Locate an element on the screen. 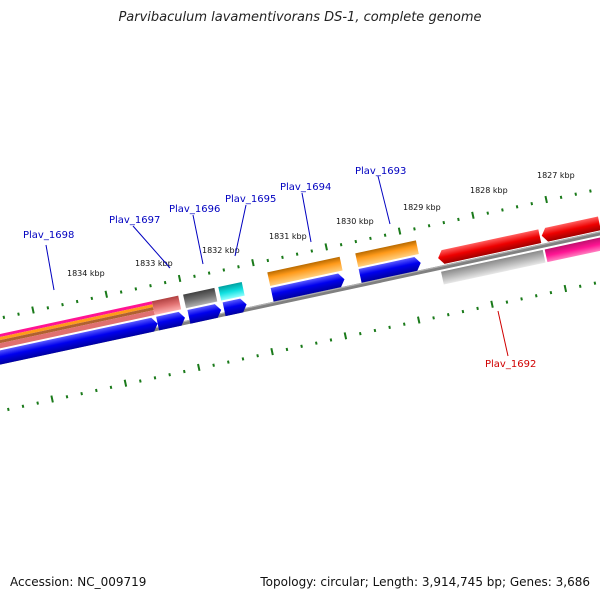  kbp-label-1834: 1834 kbp is located at coordinates (86, 273).